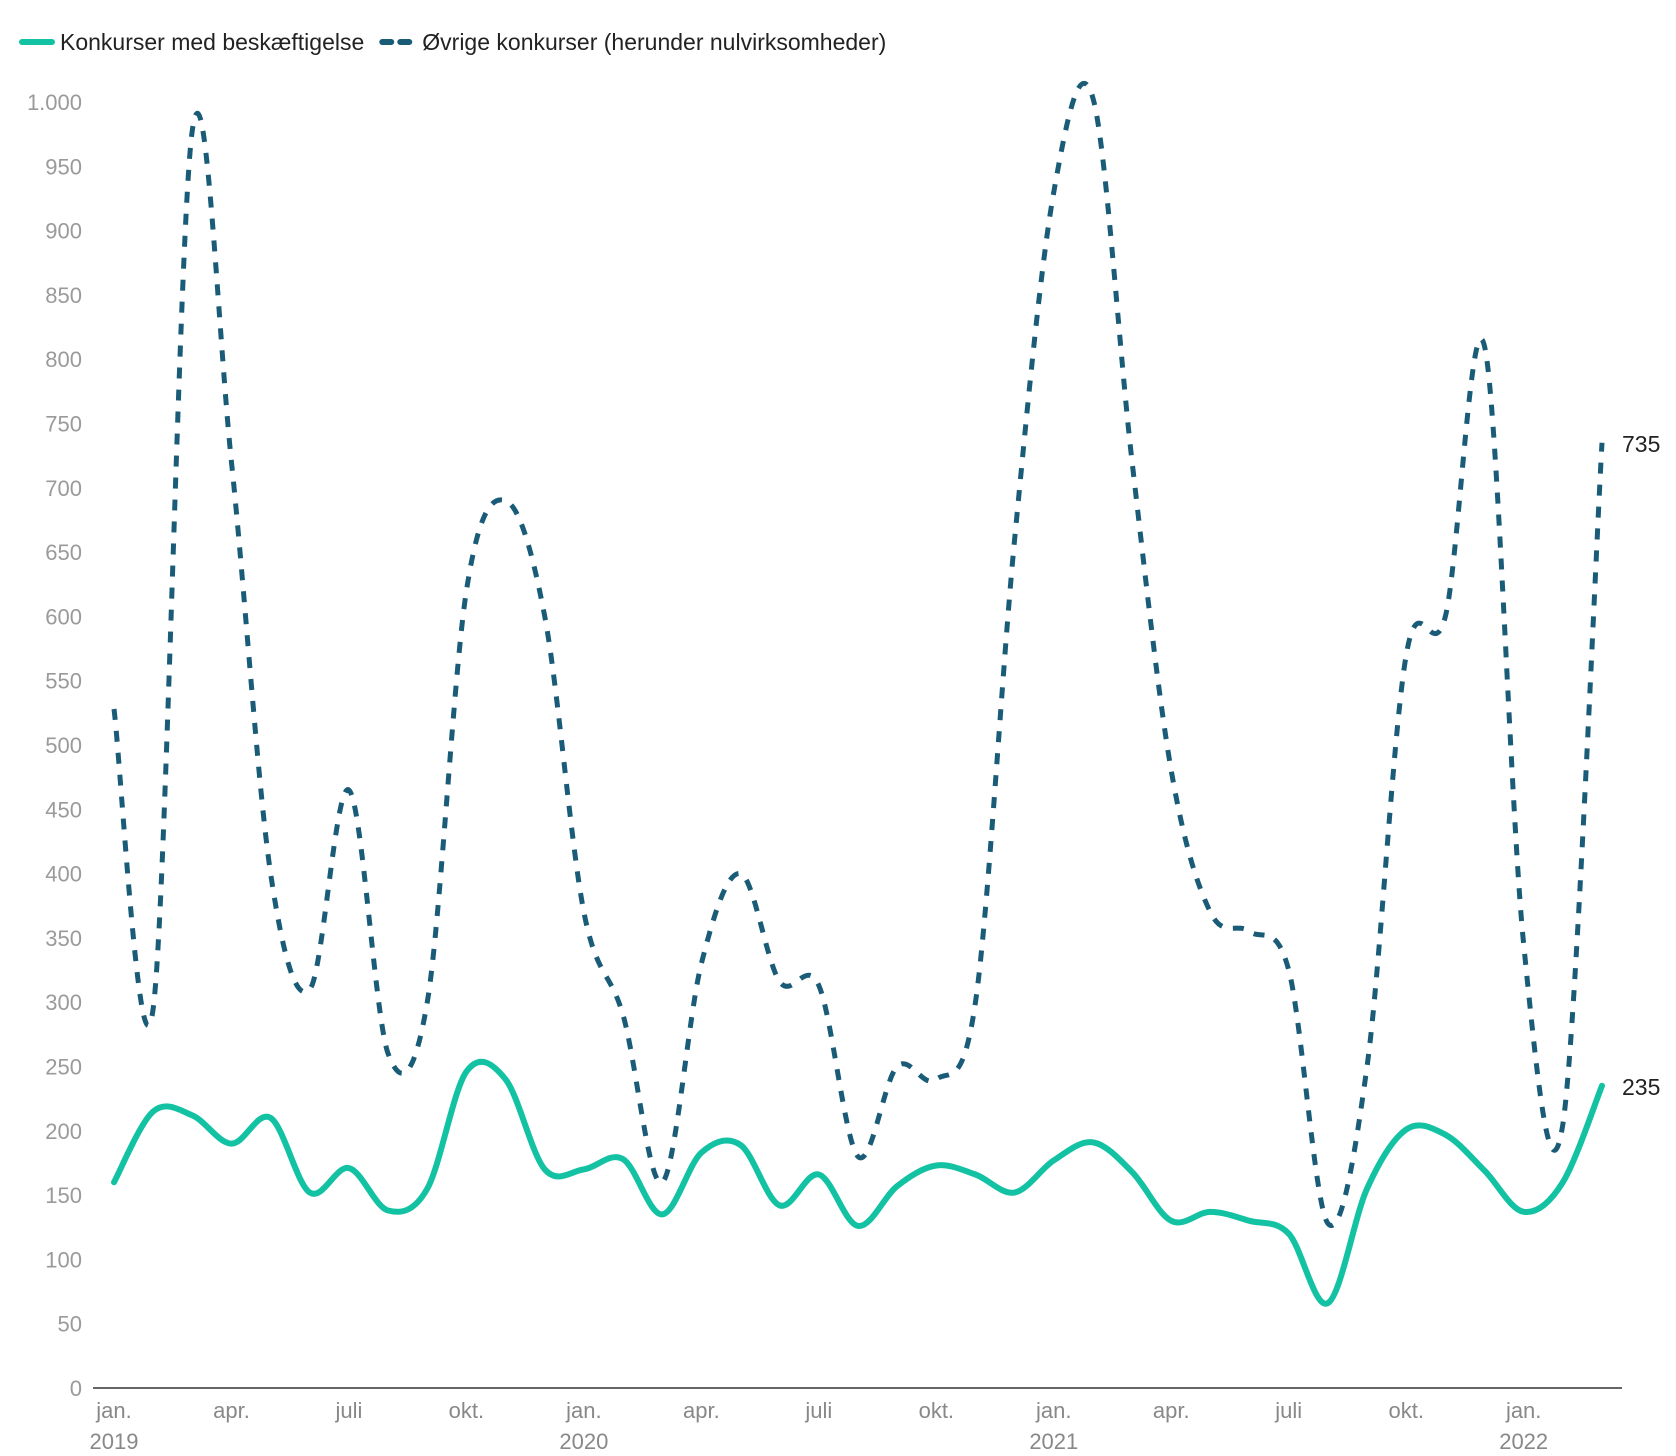  I want to click on y-tick-label: 750, so click(63, 424).